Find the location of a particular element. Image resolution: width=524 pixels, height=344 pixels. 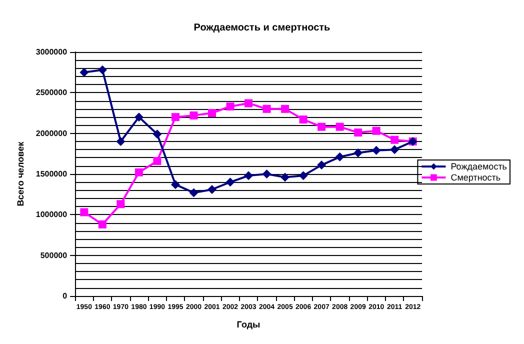

y-tick-label: 1500000 is located at coordinates (52, 174).